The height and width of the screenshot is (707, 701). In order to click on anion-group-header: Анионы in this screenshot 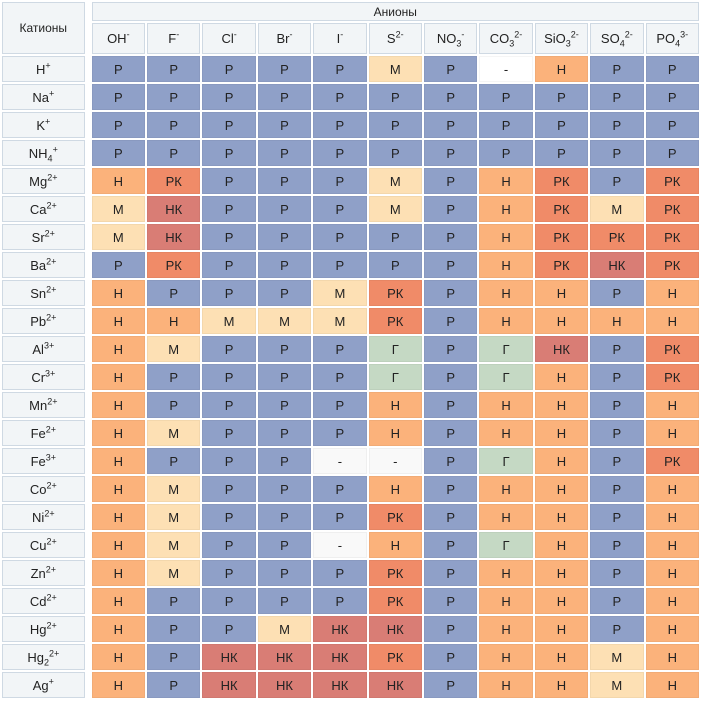, I will do `click(395, 11)`.